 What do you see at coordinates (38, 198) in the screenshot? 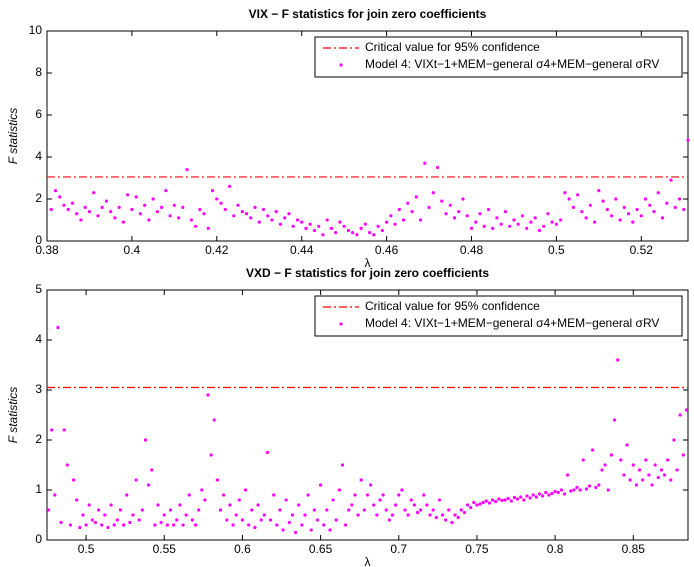
I see `y-tick-label: 2` at bounding box center [38, 198].